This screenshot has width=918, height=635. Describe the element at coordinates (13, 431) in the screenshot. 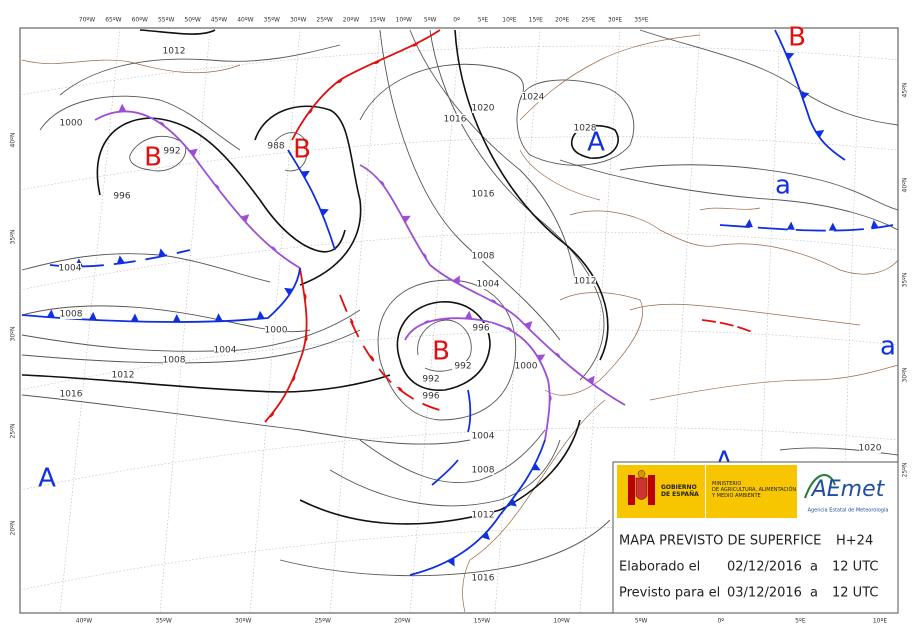

I see `left-axis-label: 25ºN` at that location.